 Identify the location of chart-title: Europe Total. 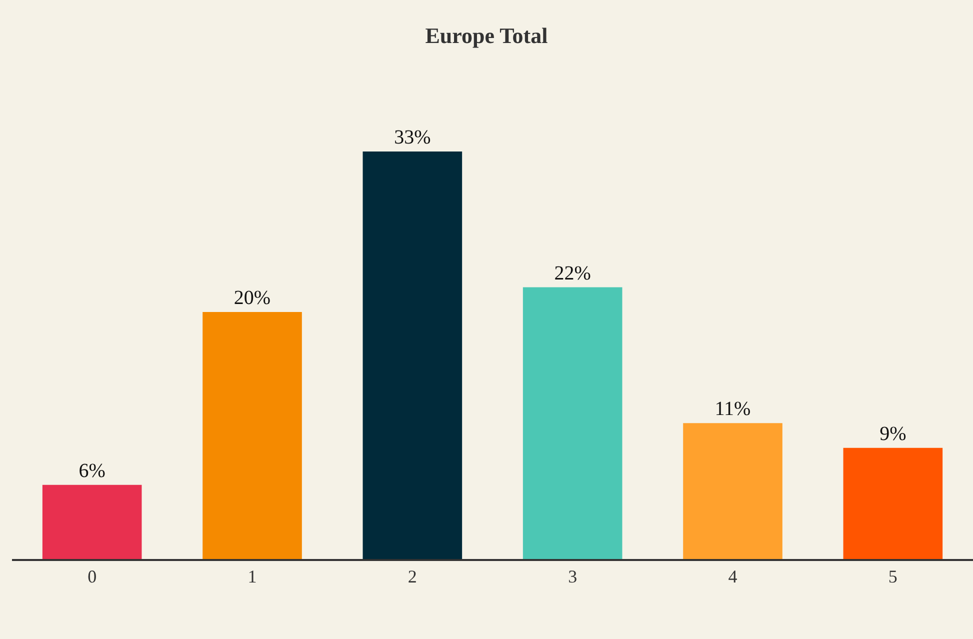
(486, 35).